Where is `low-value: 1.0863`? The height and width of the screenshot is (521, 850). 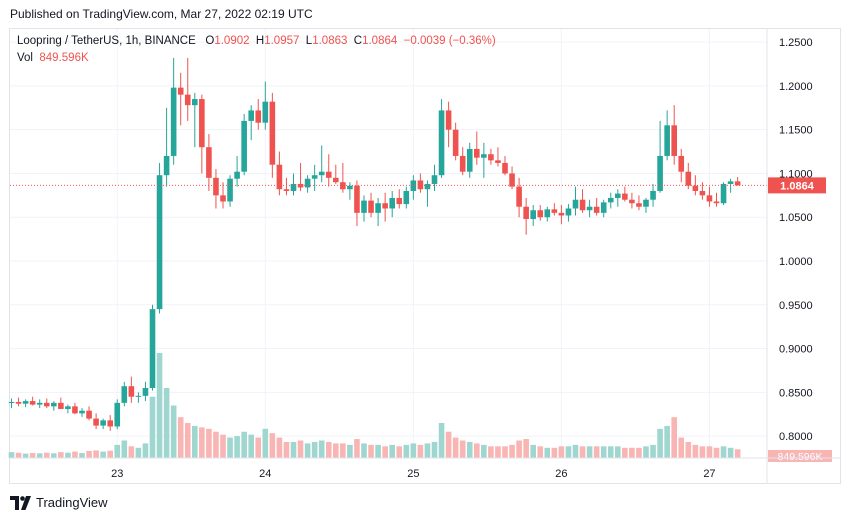
low-value: 1.0863 is located at coordinates (330, 41).